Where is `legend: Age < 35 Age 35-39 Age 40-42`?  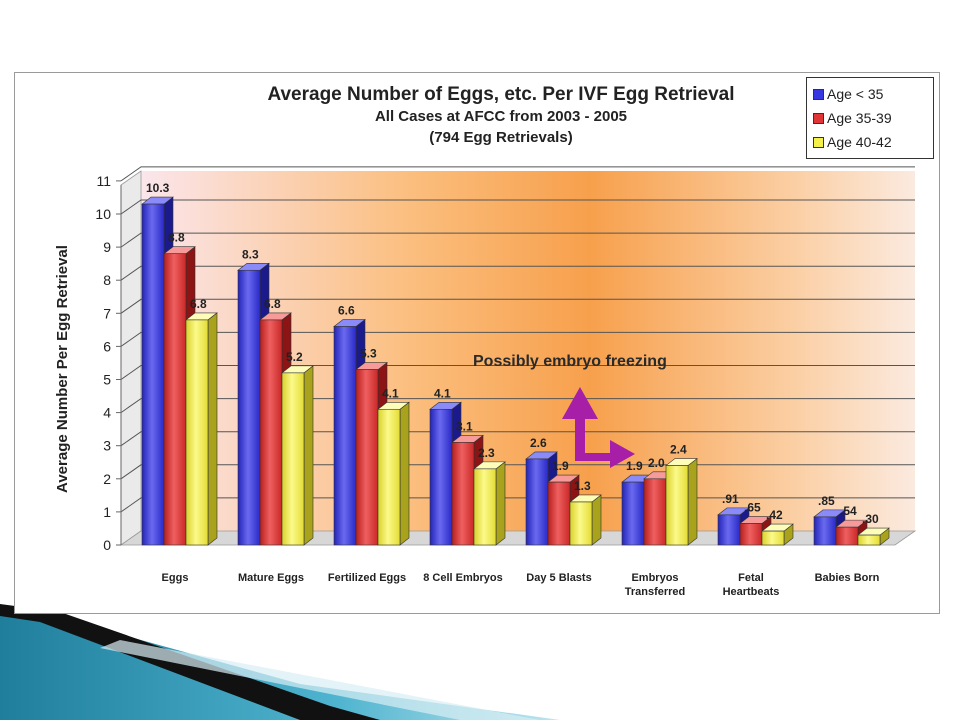
legend: Age < 35 Age 35-39 Age 40-42 is located at coordinates (870, 118).